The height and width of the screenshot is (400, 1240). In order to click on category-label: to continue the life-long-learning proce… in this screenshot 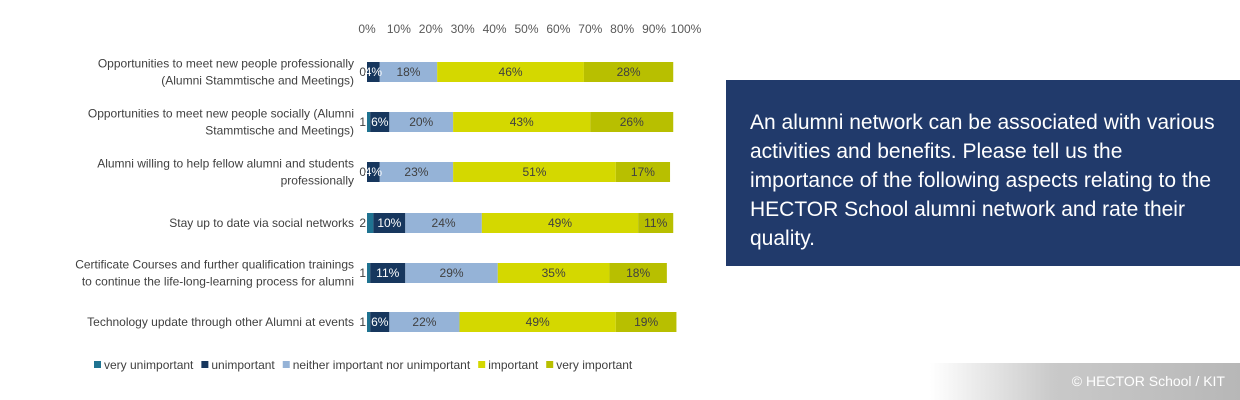, I will do `click(218, 282)`.